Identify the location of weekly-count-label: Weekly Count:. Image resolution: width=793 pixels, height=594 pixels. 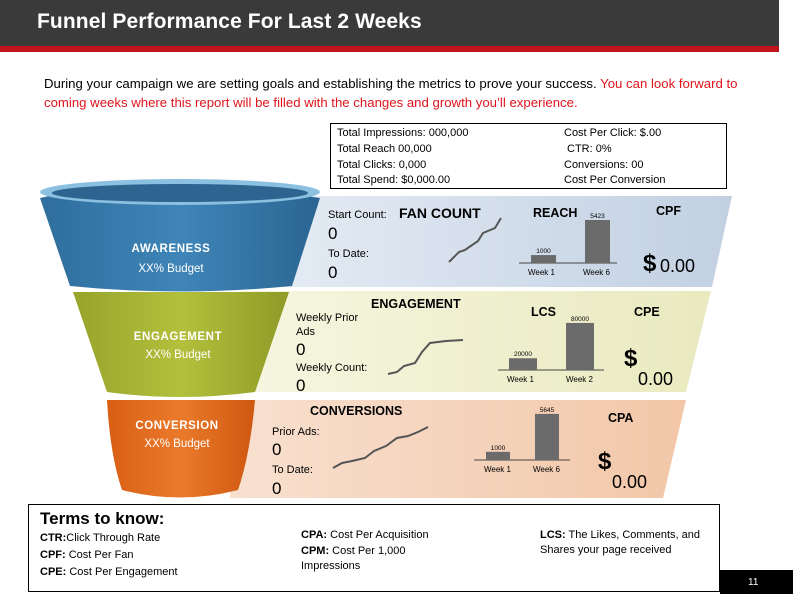
(332, 368).